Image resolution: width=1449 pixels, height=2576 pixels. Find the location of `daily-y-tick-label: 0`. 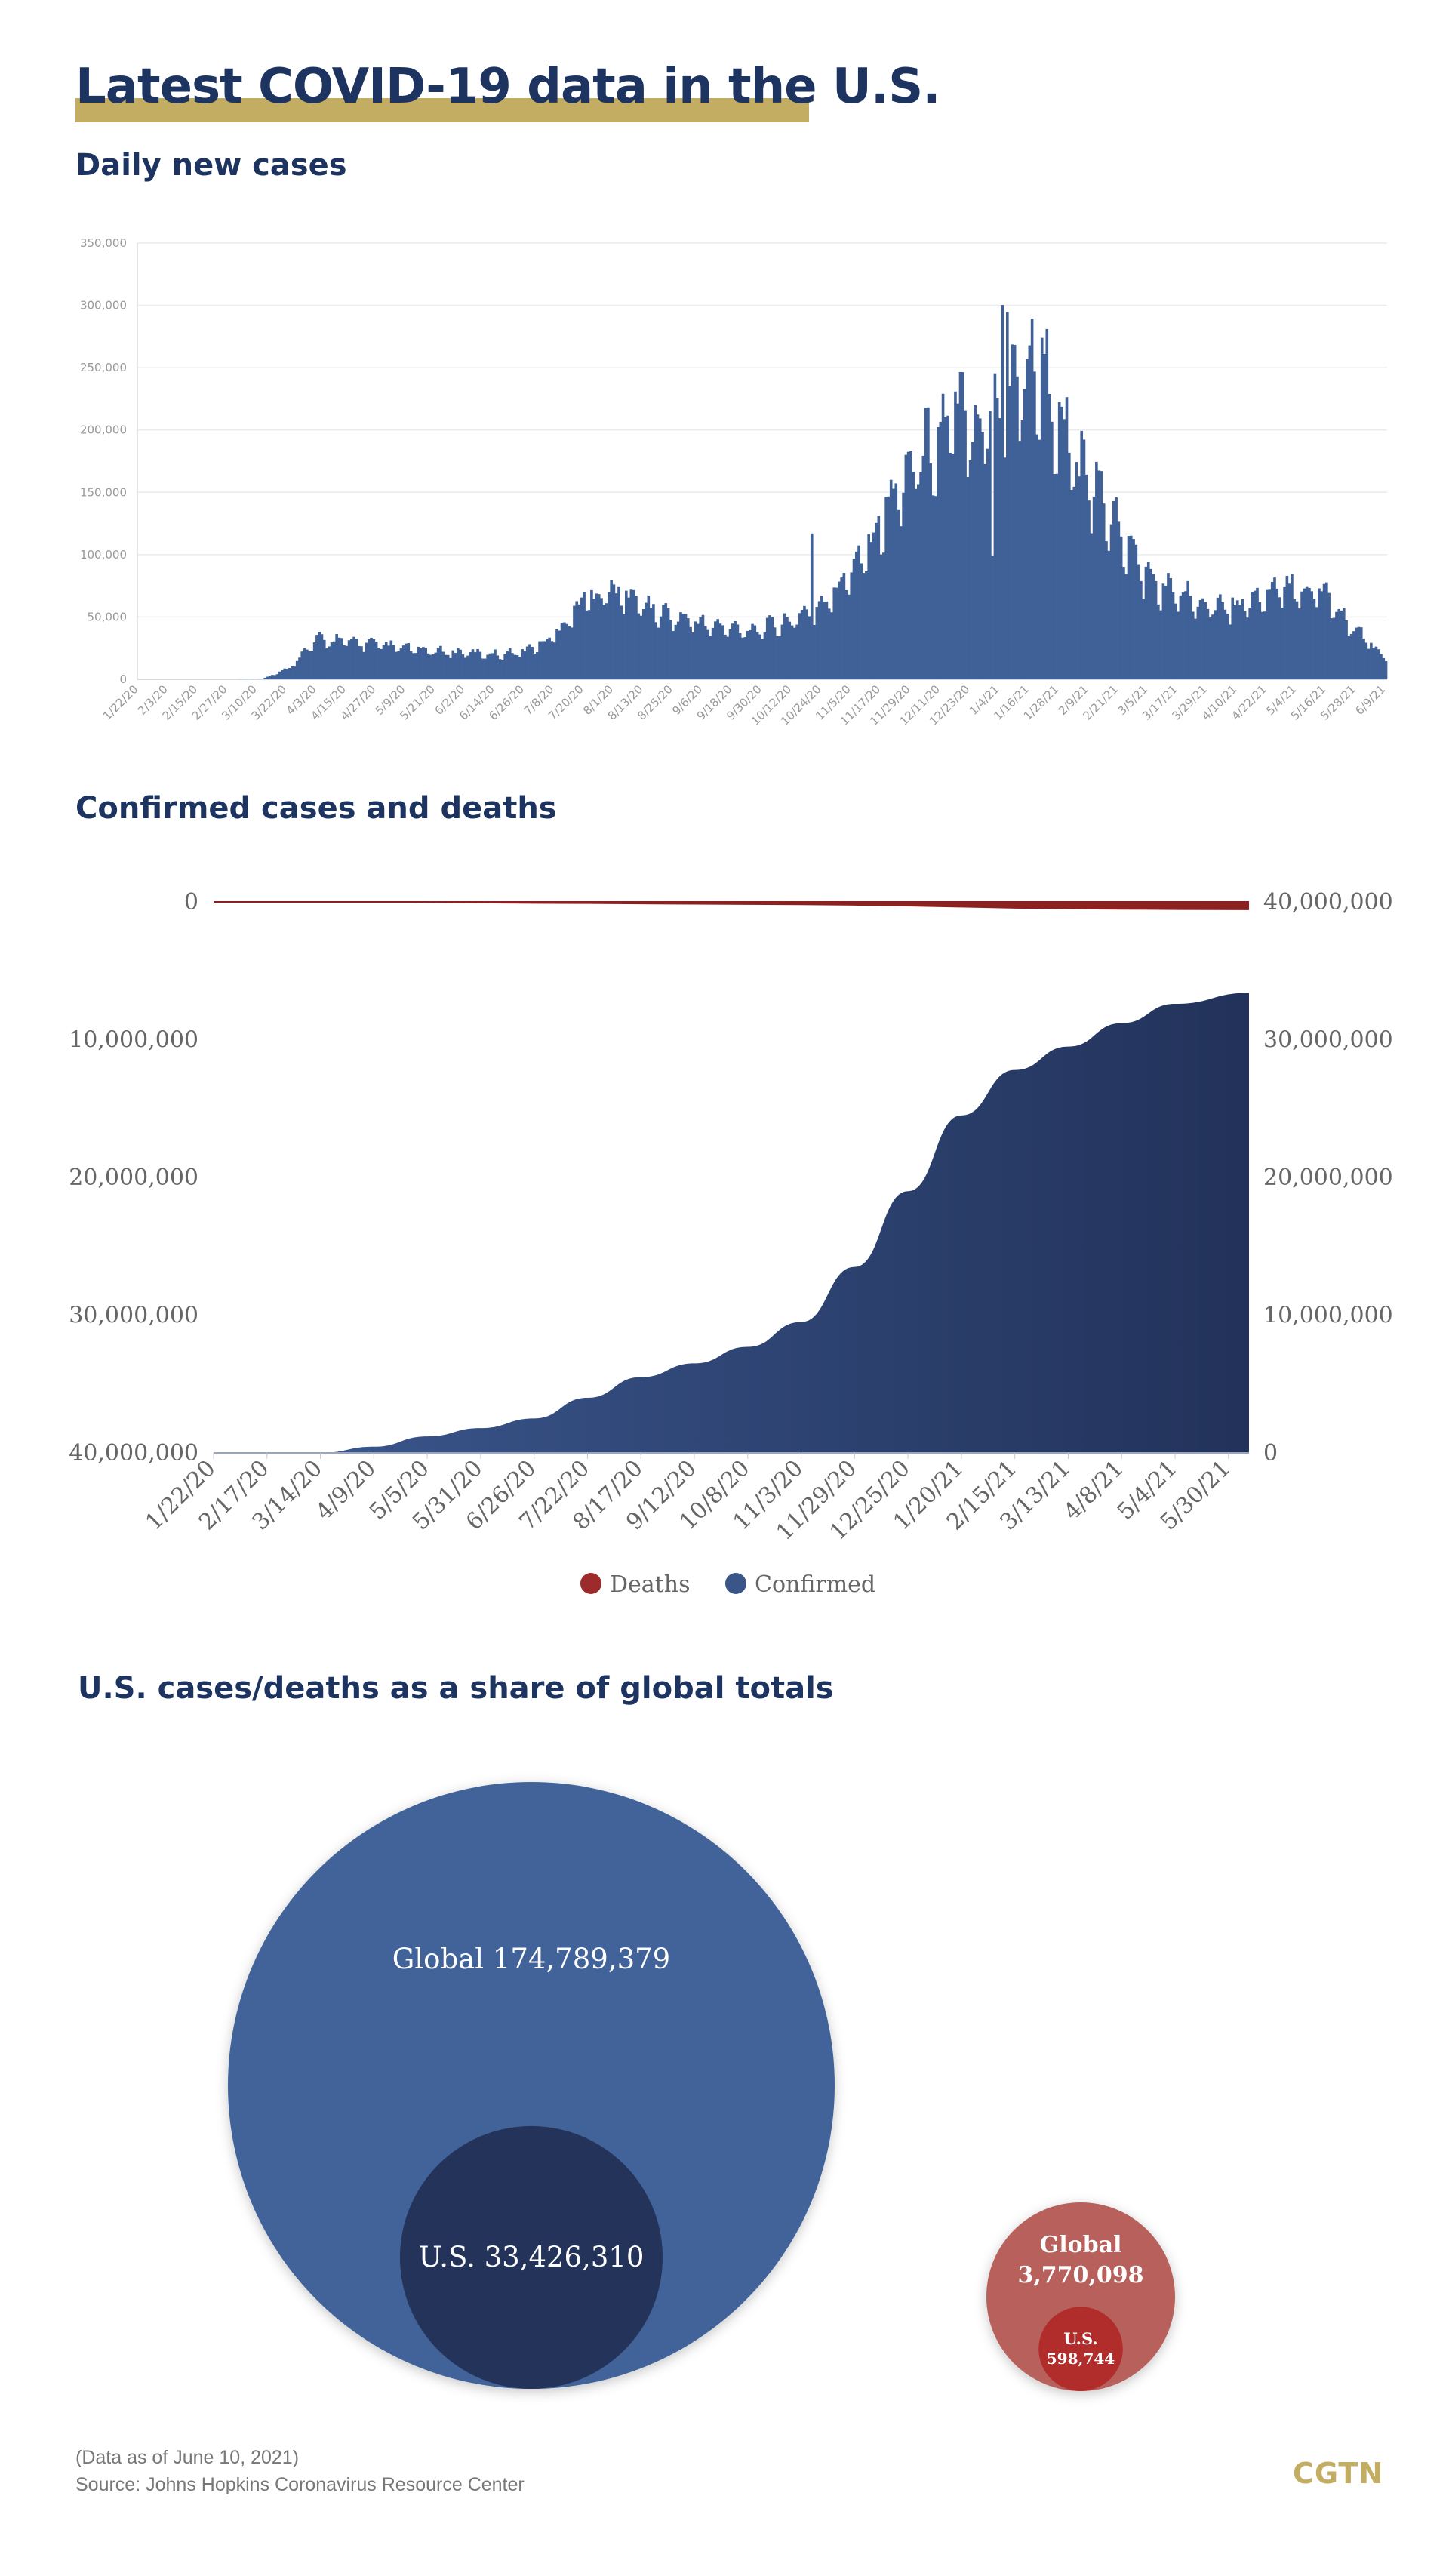

daily-y-tick-label: 0 is located at coordinates (123, 679).